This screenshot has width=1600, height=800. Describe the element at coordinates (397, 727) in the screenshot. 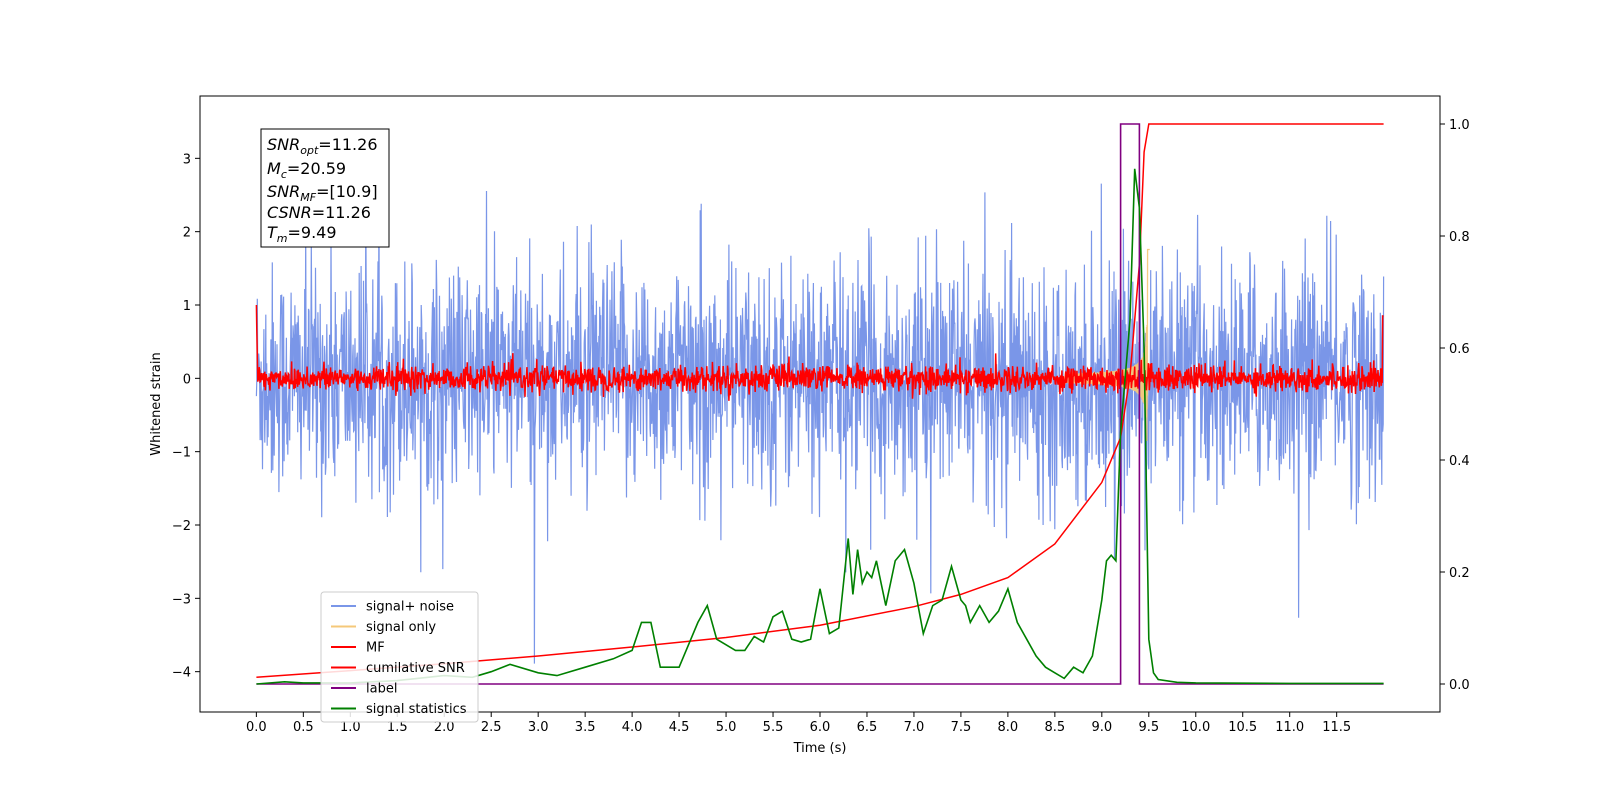

I see `x-tick-label: 1.5` at that location.